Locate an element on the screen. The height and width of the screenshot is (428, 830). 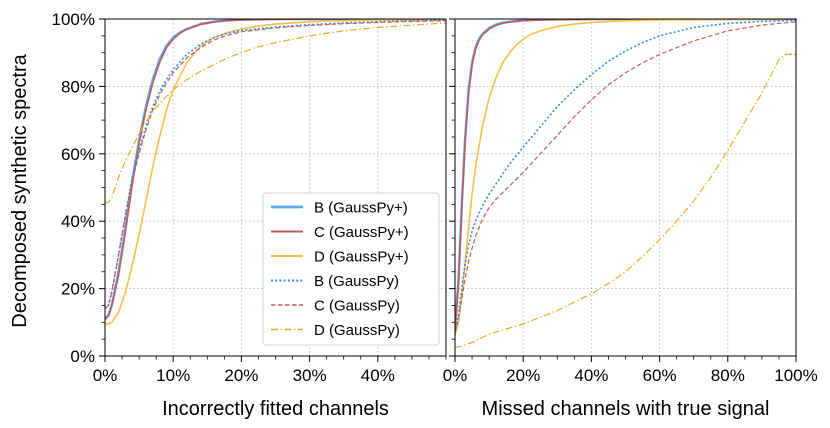
legend-box is located at coordinates (351, 269).